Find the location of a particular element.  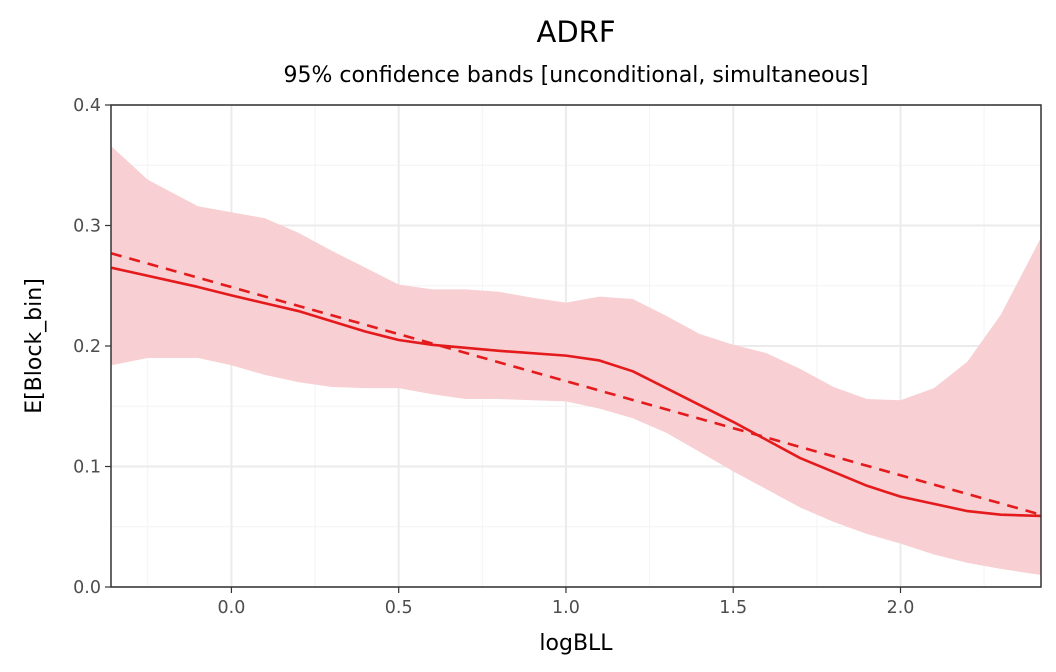

y-tick-label: 0.3 is located at coordinates (87, 227).